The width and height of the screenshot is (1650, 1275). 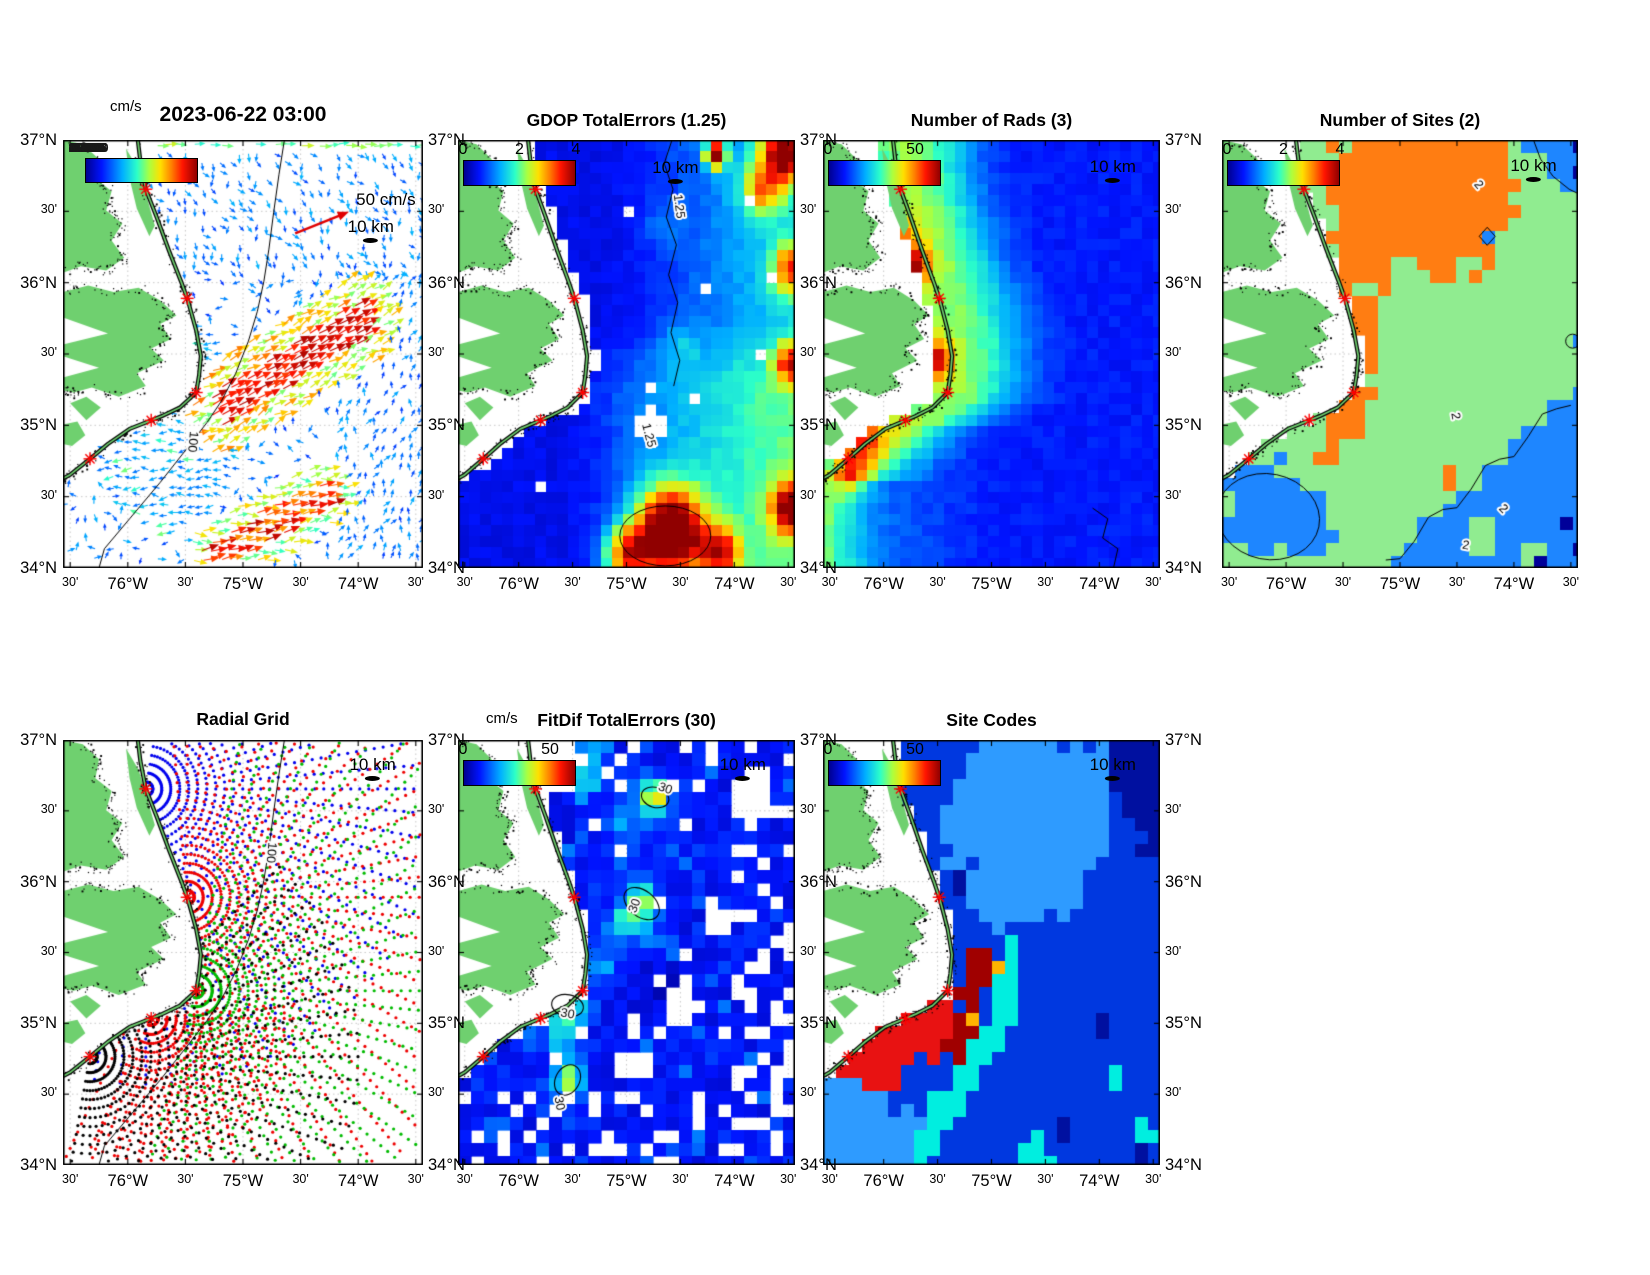 What do you see at coordinates (243, 114) in the screenshot?
I see `panel-title: 2023-06-22 03:00` at bounding box center [243, 114].